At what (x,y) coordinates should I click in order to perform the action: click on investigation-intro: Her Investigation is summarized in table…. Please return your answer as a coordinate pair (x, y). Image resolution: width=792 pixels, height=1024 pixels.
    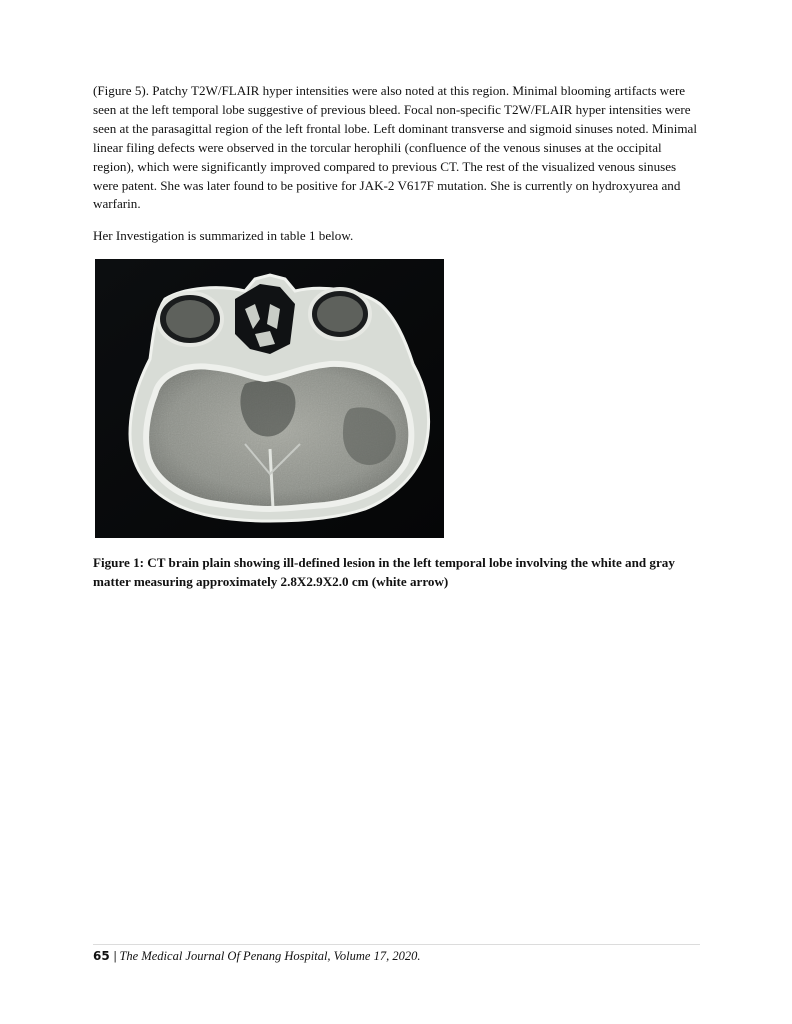
    Looking at the image, I should click on (223, 235).